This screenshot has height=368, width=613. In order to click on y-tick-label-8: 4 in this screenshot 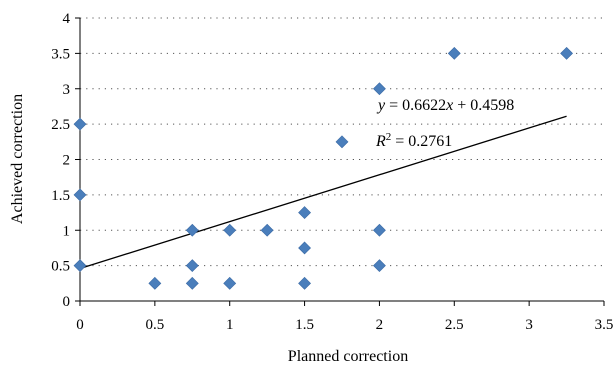, I will do `click(67, 19)`.